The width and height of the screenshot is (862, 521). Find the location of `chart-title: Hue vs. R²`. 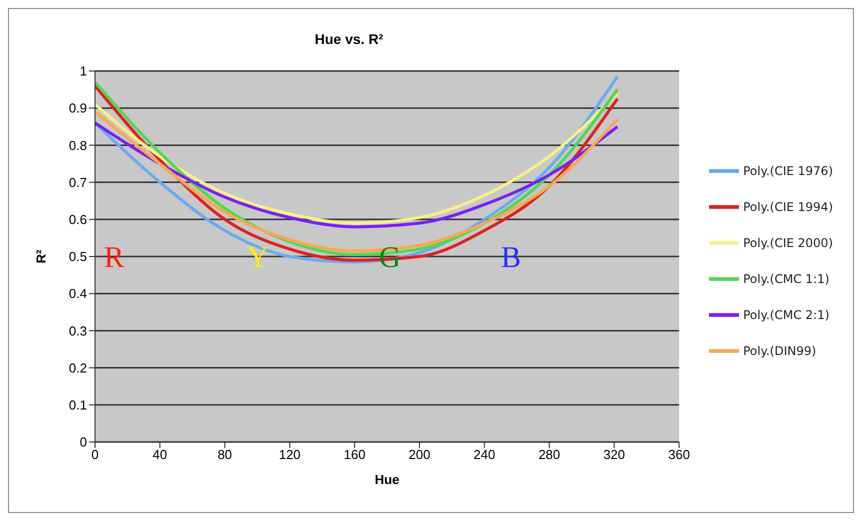

chart-title: Hue vs. R² is located at coordinates (349, 39).